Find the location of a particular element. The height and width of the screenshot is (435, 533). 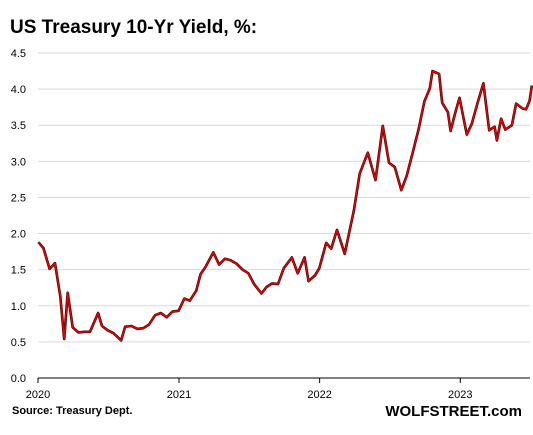

x-tick-label: 2023 is located at coordinates (460, 395).